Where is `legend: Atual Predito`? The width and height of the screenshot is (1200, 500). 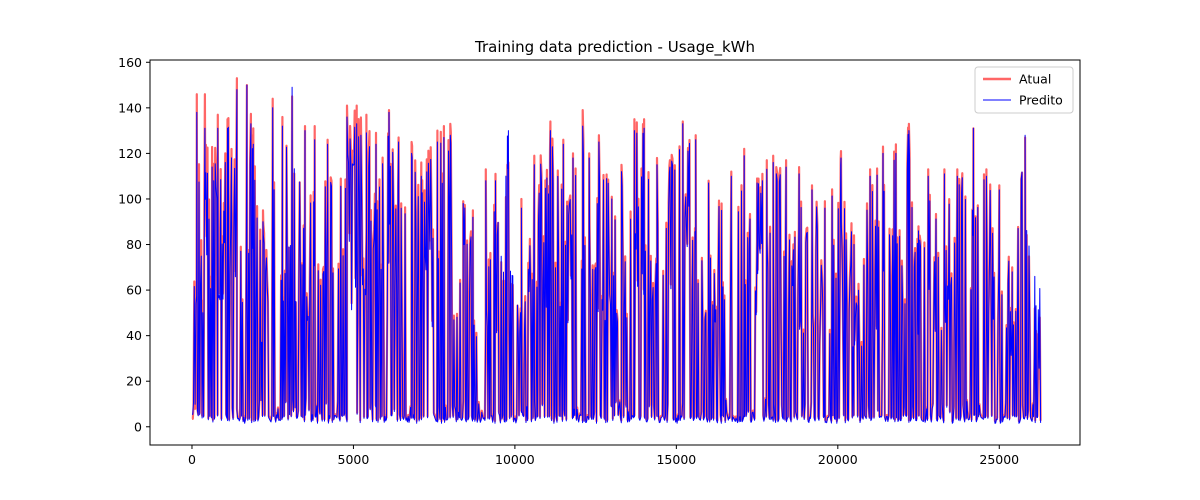 legend: Atual Predito is located at coordinates (1024, 90).